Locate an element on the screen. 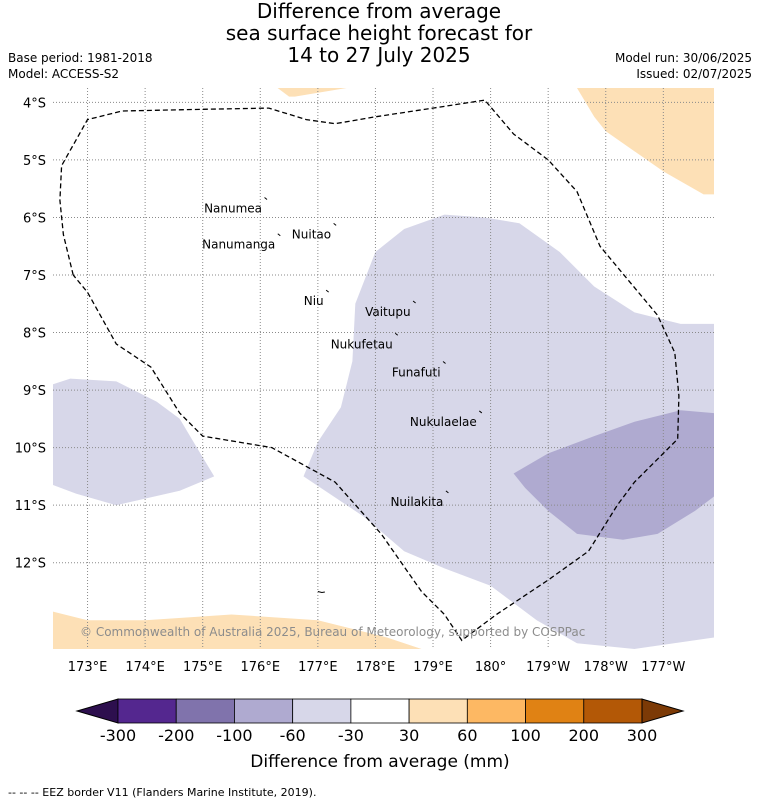  colorbar-tick-label: -300 is located at coordinates (118, 735).